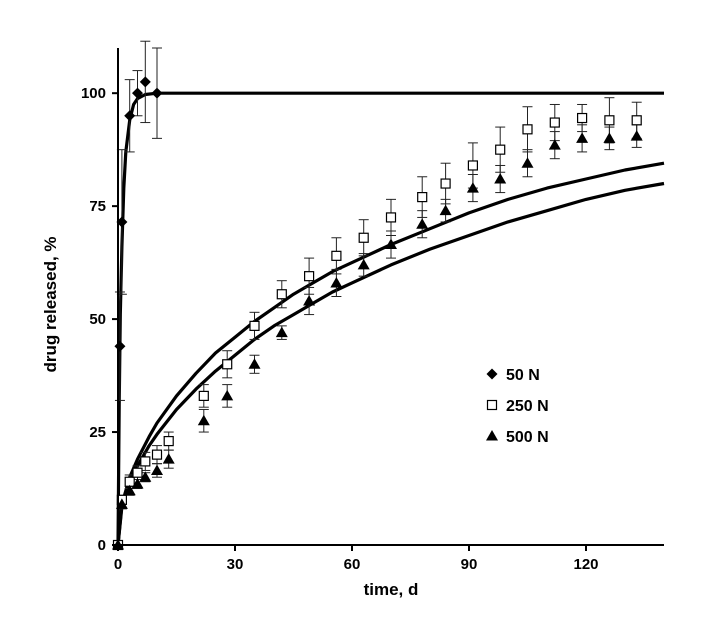 The image size is (704, 618). Describe the element at coordinates (636, 120) in the screenshot. I see `point-s1-p23` at that location.